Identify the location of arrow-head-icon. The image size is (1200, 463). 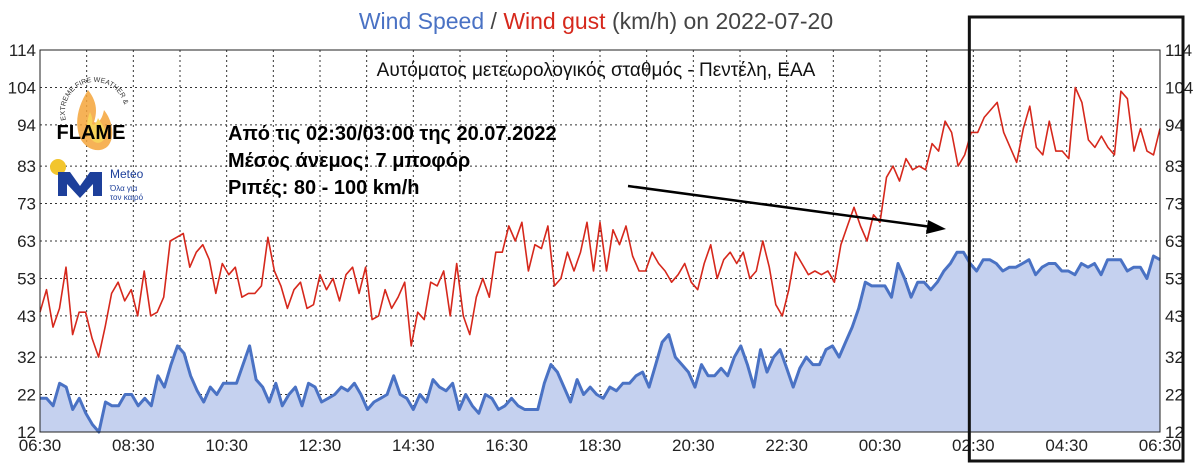
(936, 227).